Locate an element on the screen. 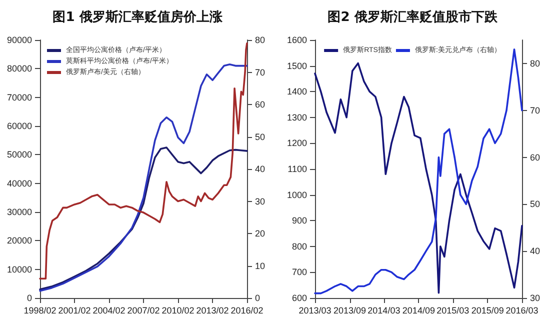  chart-title: 图1 俄罗斯汇率贬值房价上涨 is located at coordinates (138, 17).